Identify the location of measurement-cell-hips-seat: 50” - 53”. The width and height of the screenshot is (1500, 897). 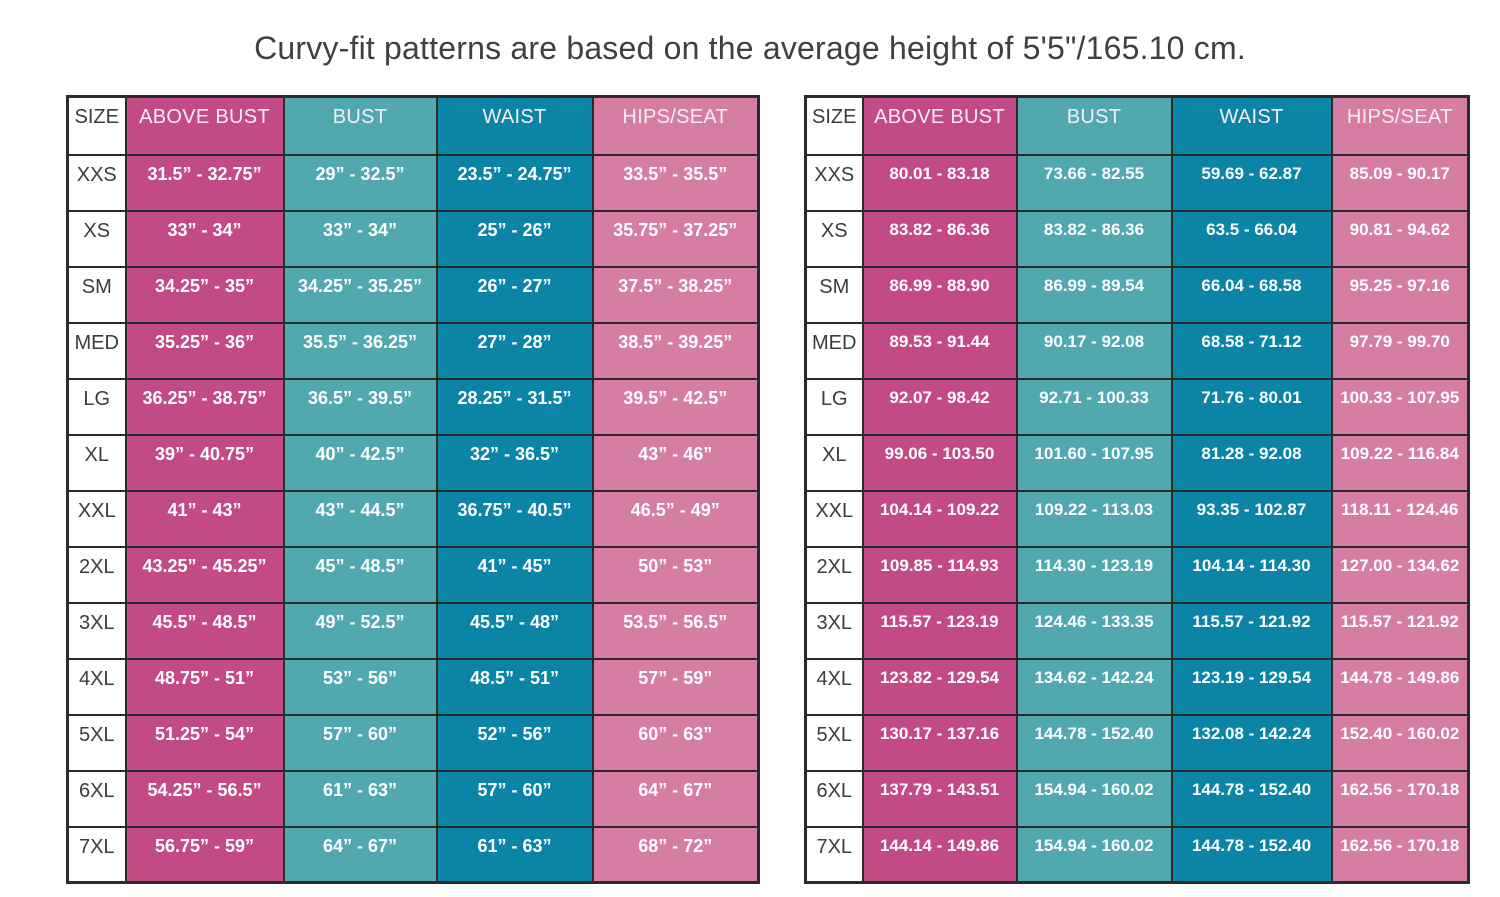
(675, 574).